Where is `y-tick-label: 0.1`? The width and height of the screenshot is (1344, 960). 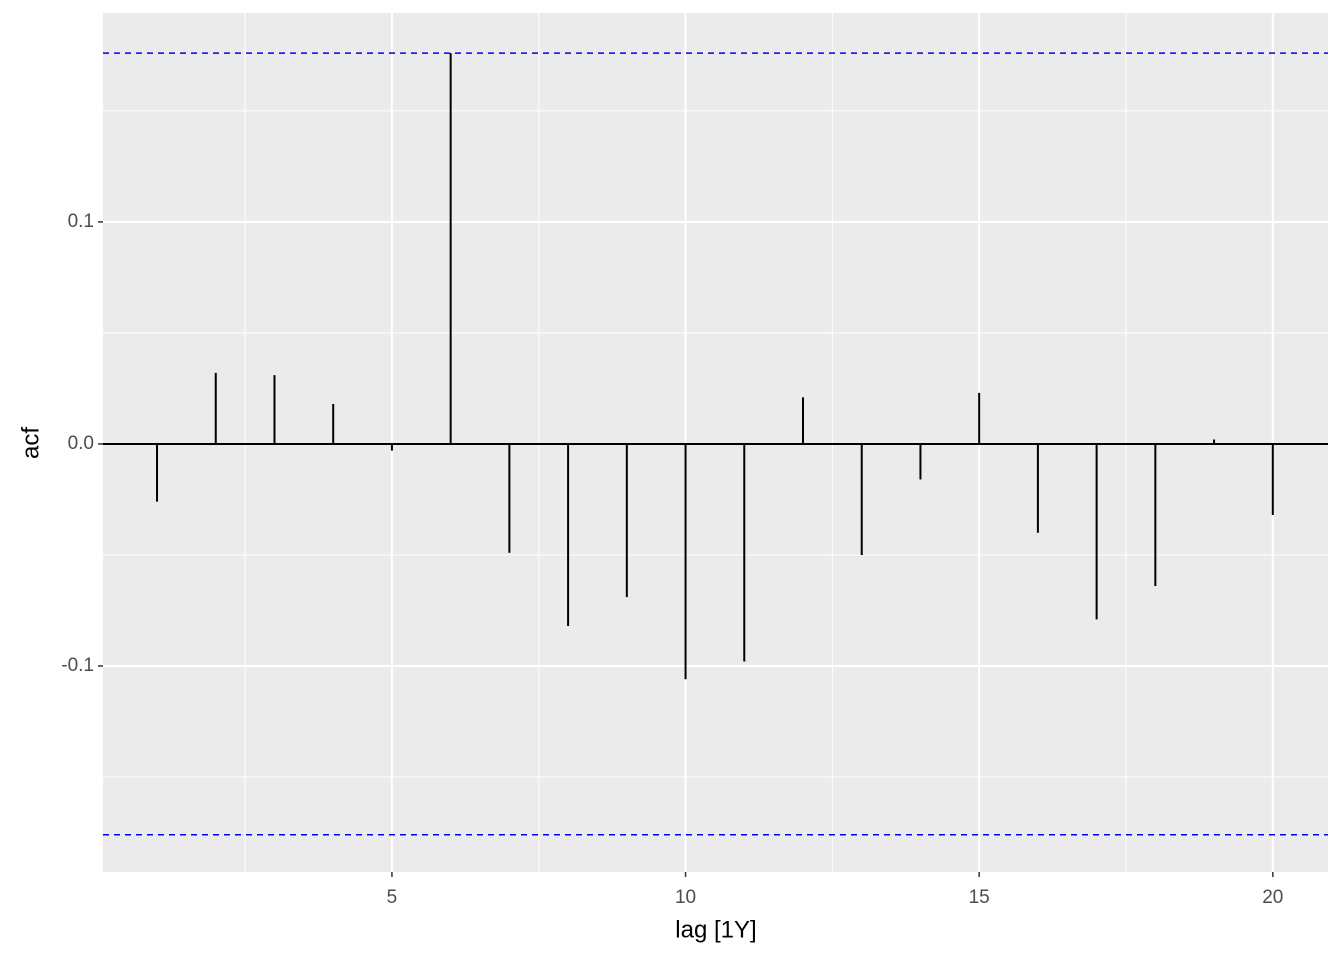 y-tick-label: 0.1 is located at coordinates (81, 221).